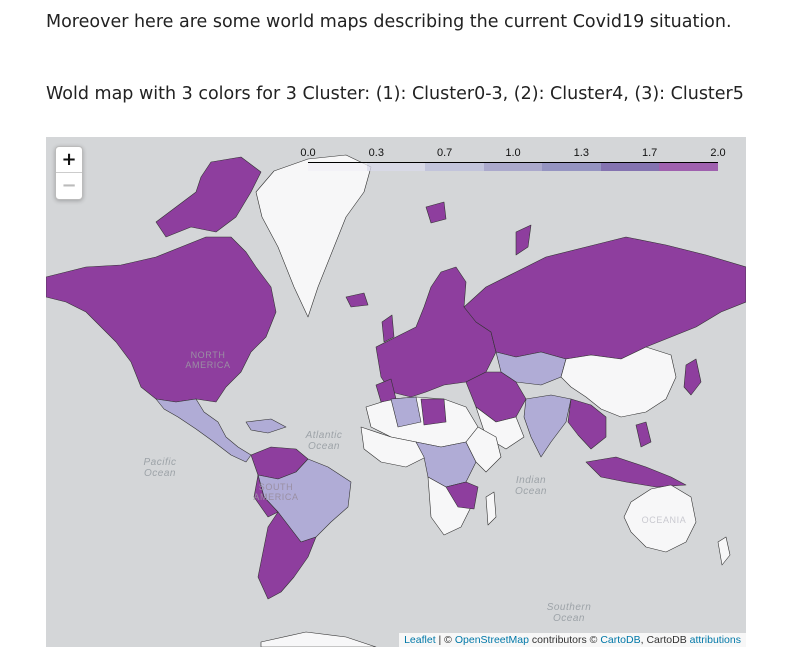  What do you see at coordinates (203, 430) in the screenshot?
I see `mexico-central-america` at bounding box center [203, 430].